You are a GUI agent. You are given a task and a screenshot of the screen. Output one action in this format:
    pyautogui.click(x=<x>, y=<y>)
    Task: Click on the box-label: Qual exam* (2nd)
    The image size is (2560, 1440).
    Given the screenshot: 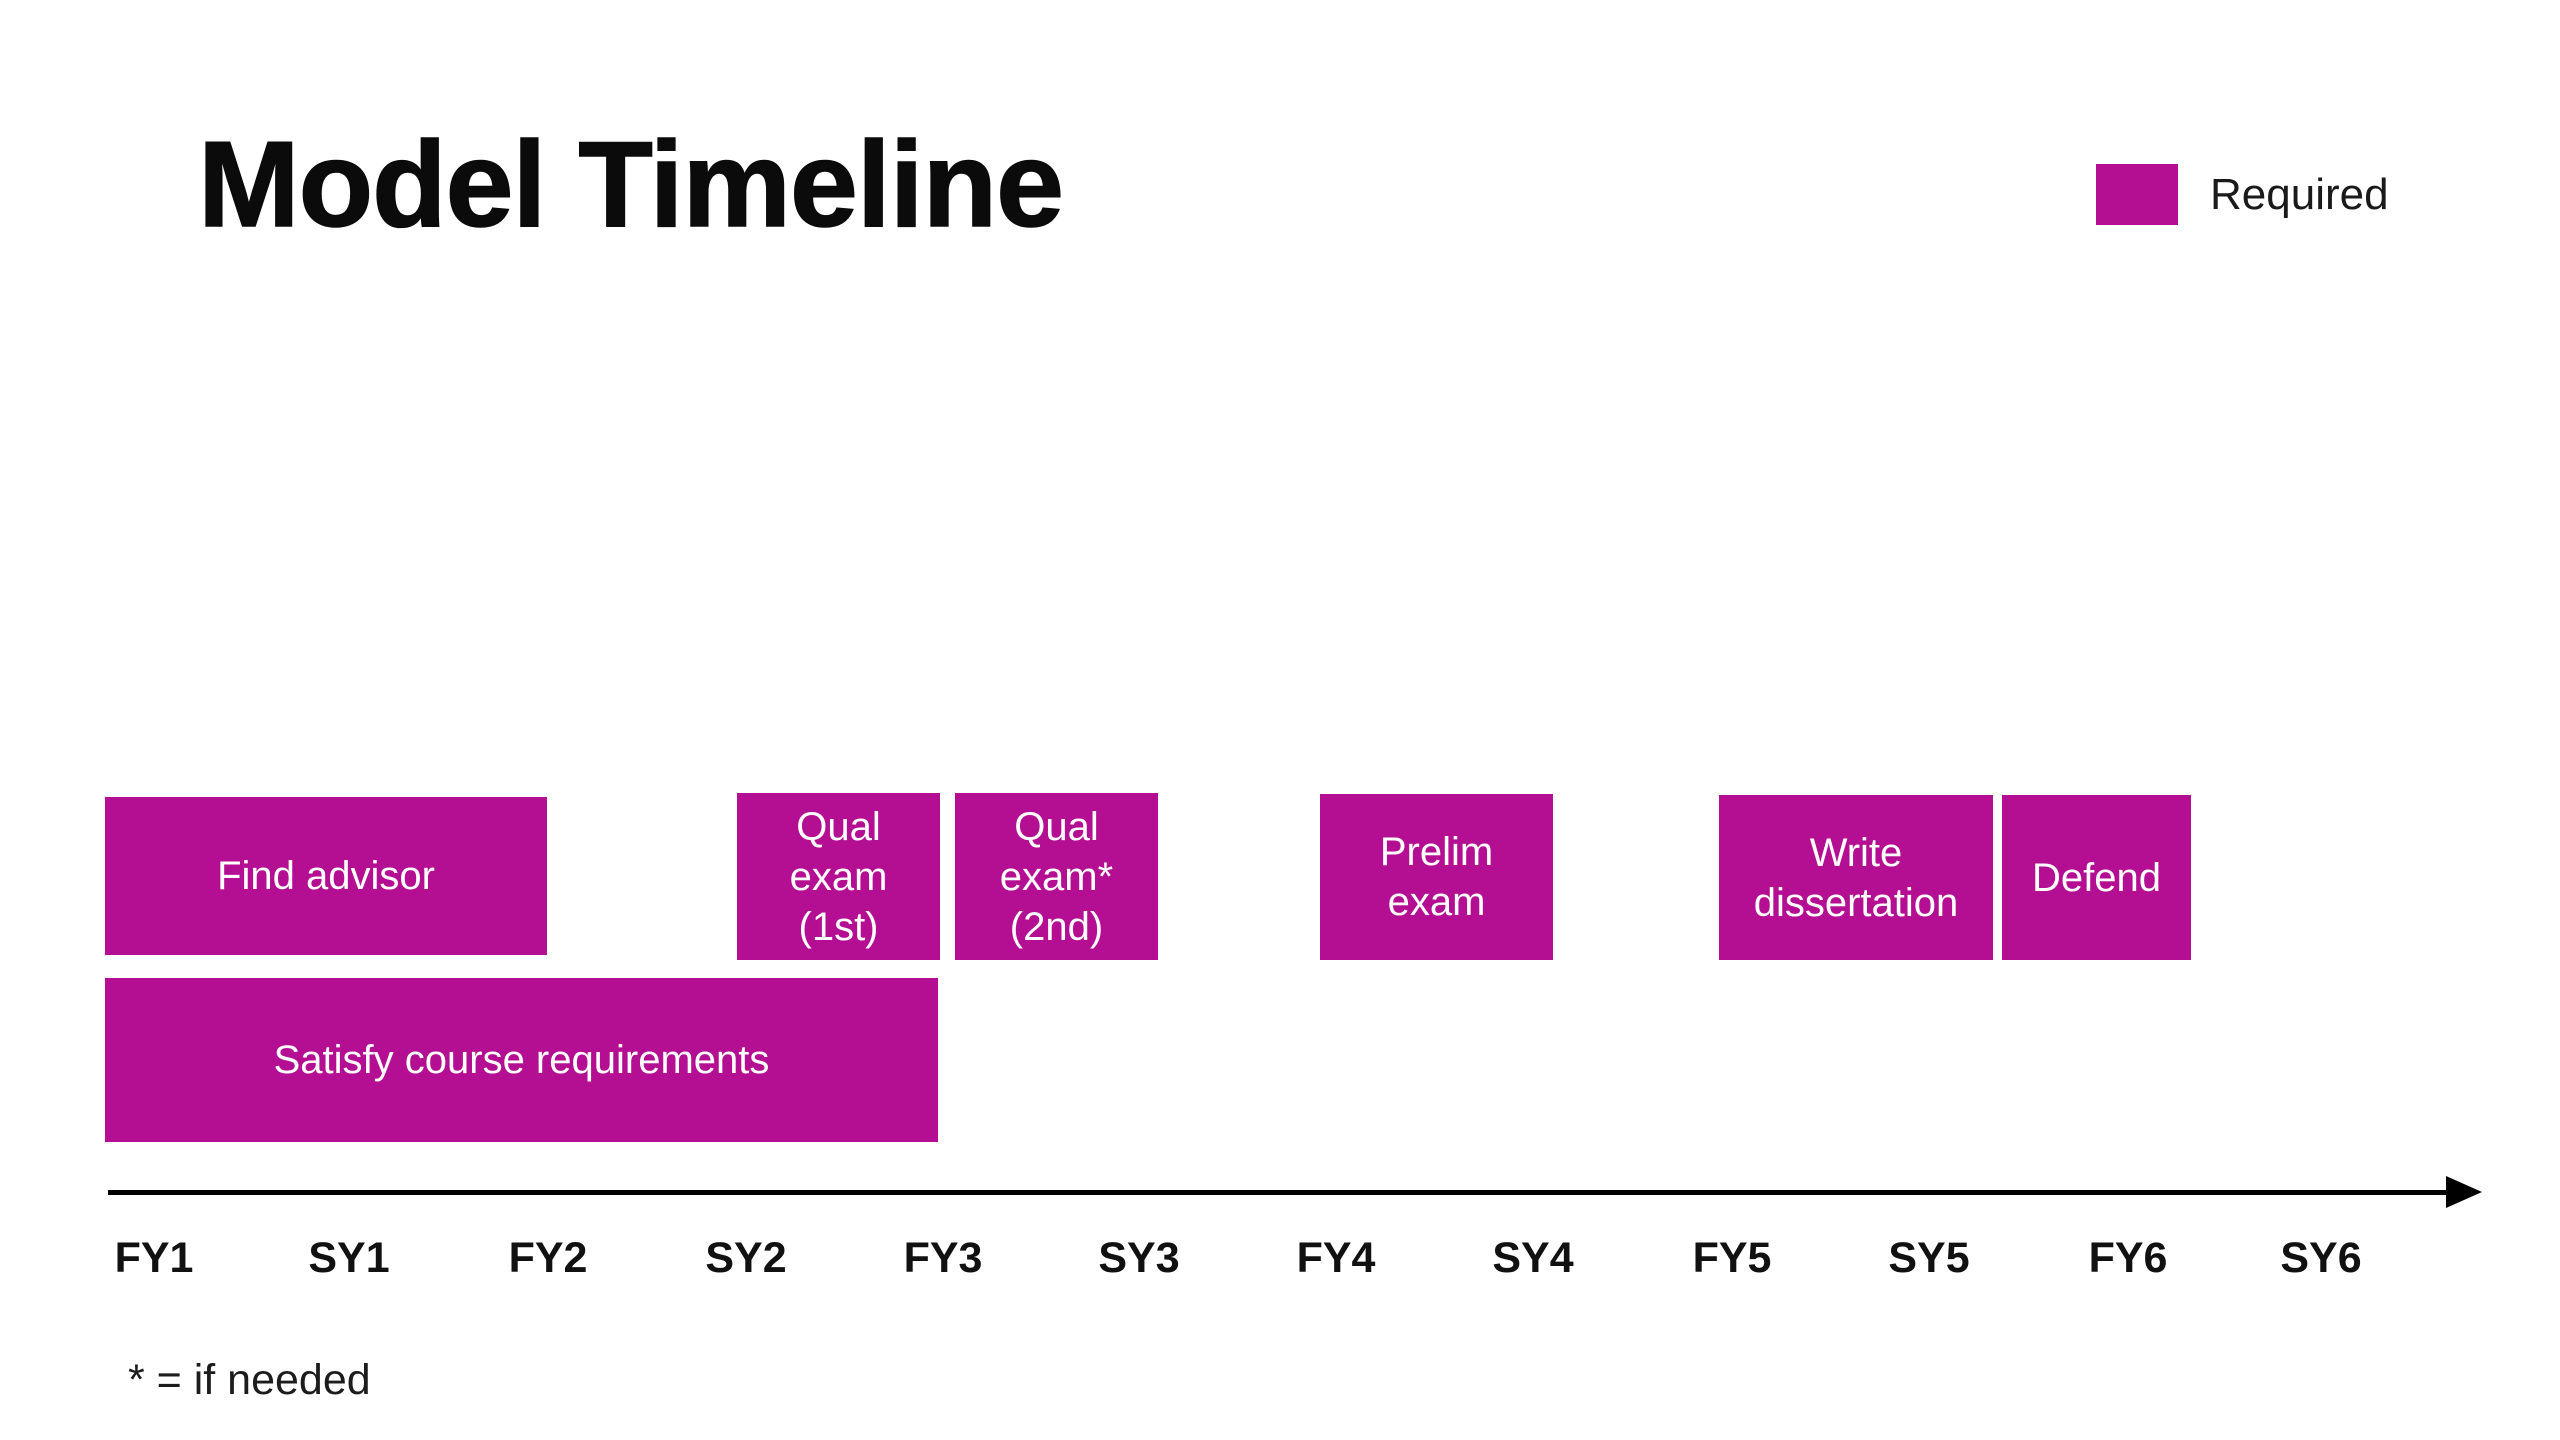 What is the action you would take?
    pyautogui.click(x=1056, y=876)
    